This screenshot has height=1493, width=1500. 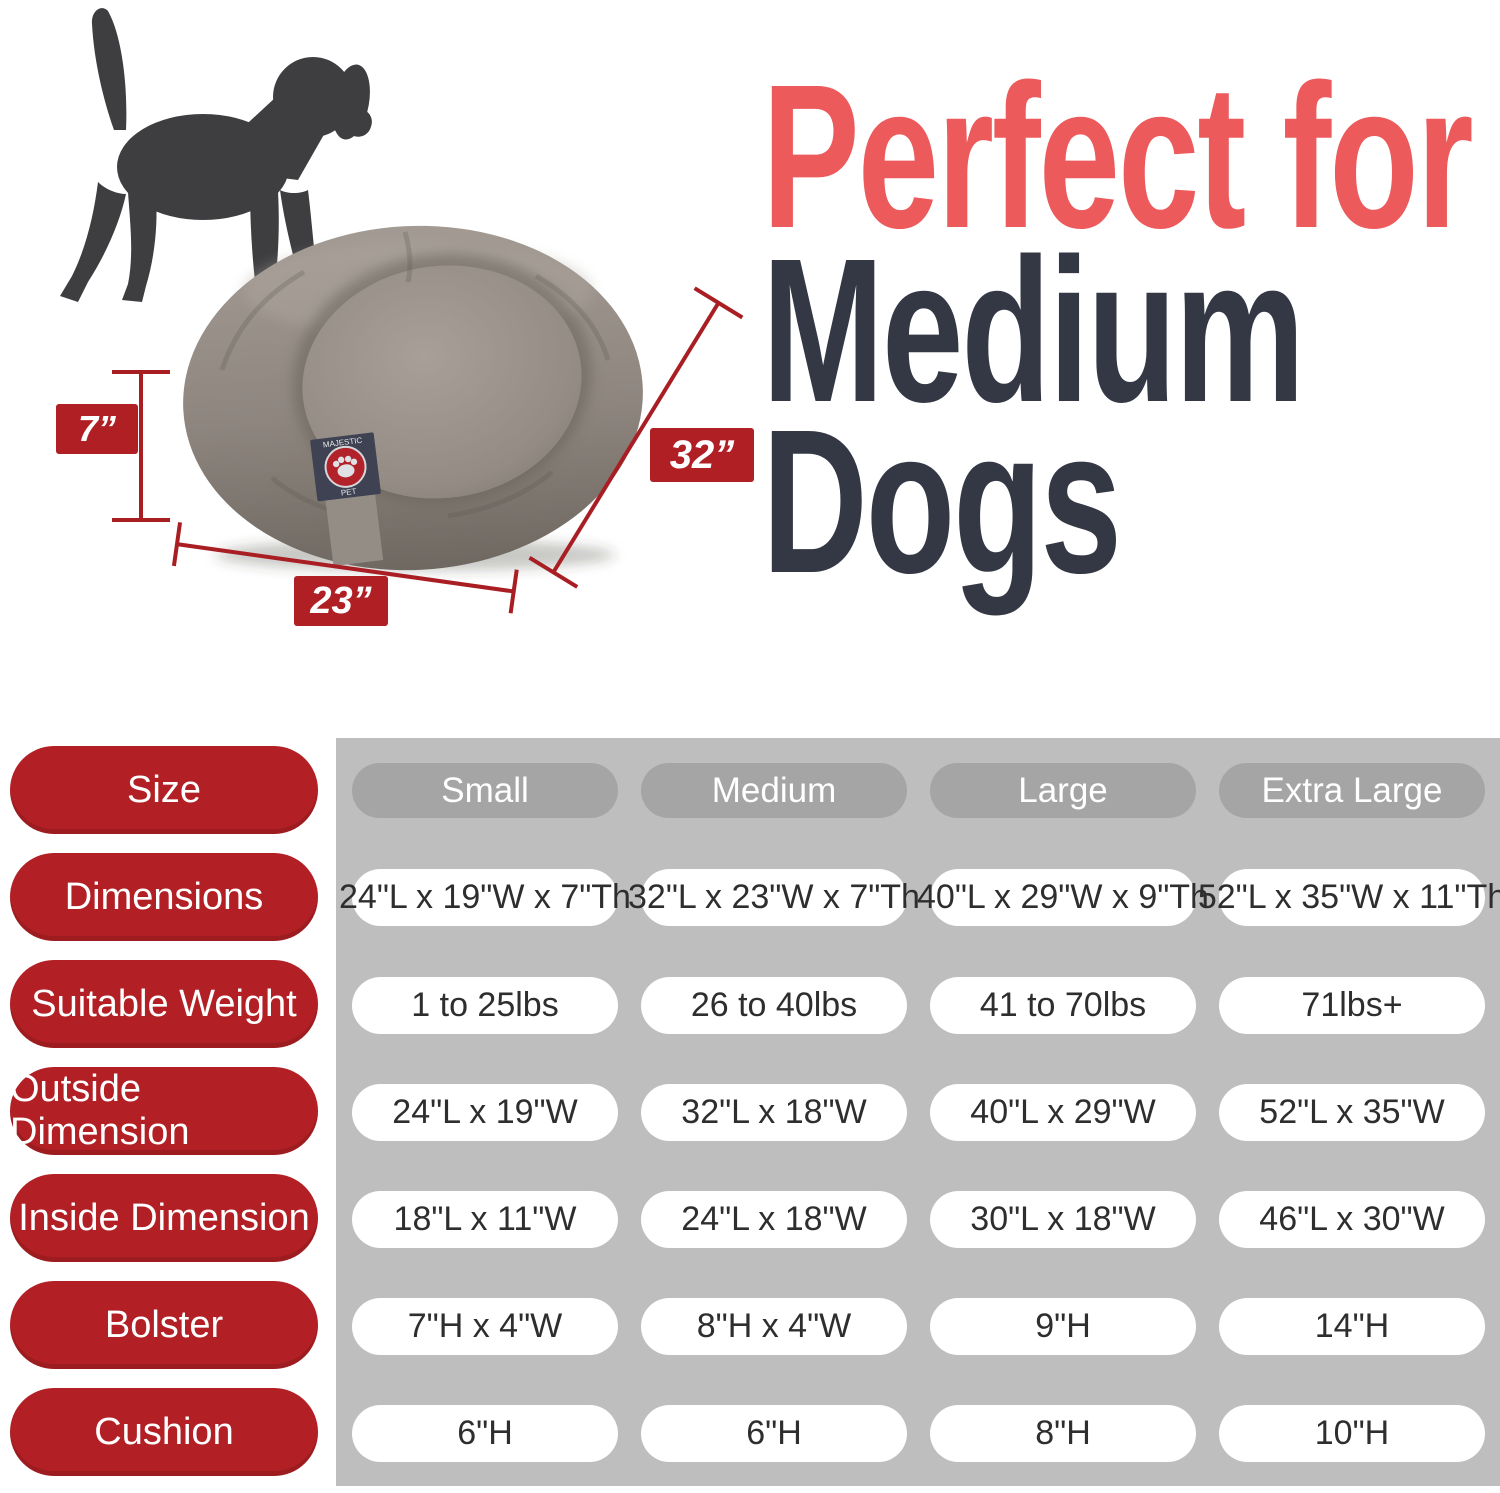 What do you see at coordinates (1352, 790) in the screenshot?
I see `column-header-extra-large: Extra Large` at bounding box center [1352, 790].